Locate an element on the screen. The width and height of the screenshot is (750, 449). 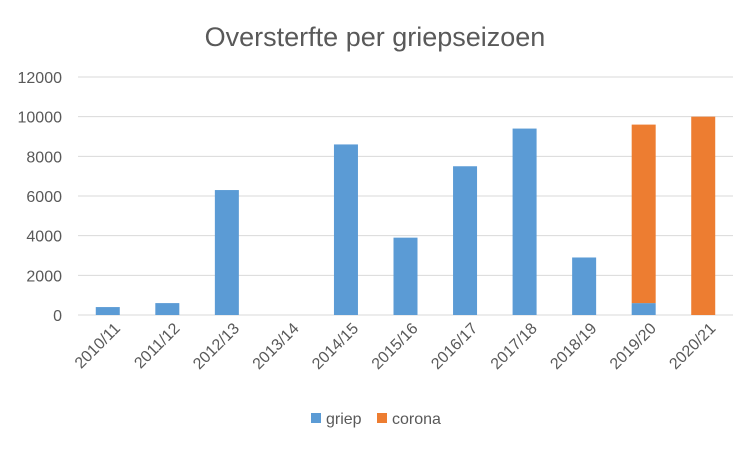
legend-swatch-griep is located at coordinates (316, 418).